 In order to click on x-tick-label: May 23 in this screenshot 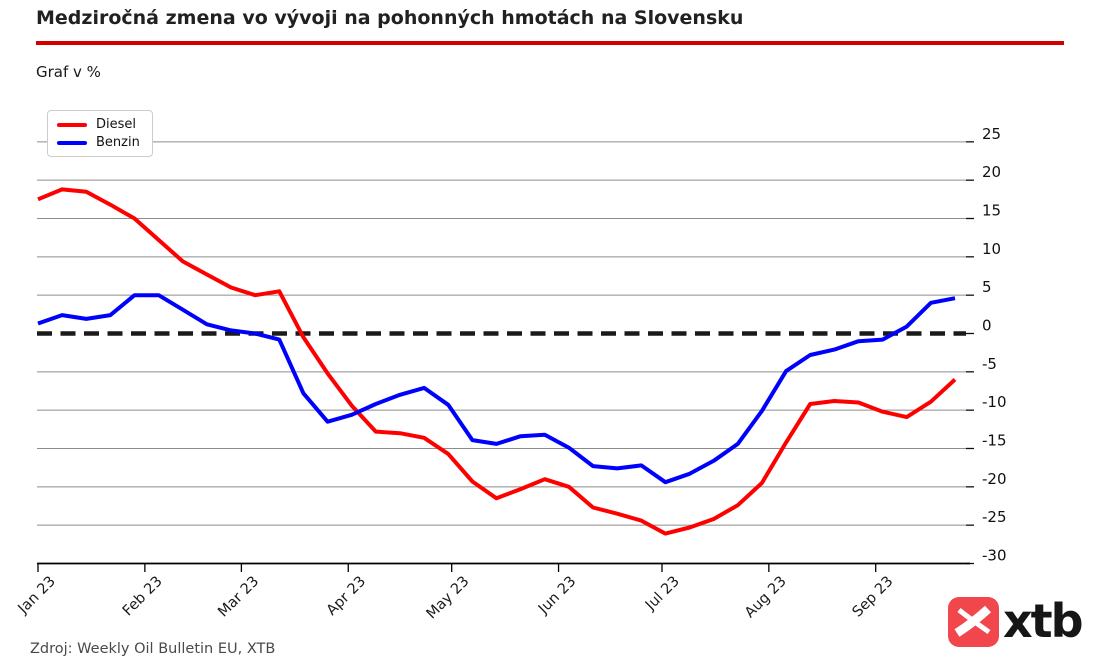, I will do `click(448, 598)`.